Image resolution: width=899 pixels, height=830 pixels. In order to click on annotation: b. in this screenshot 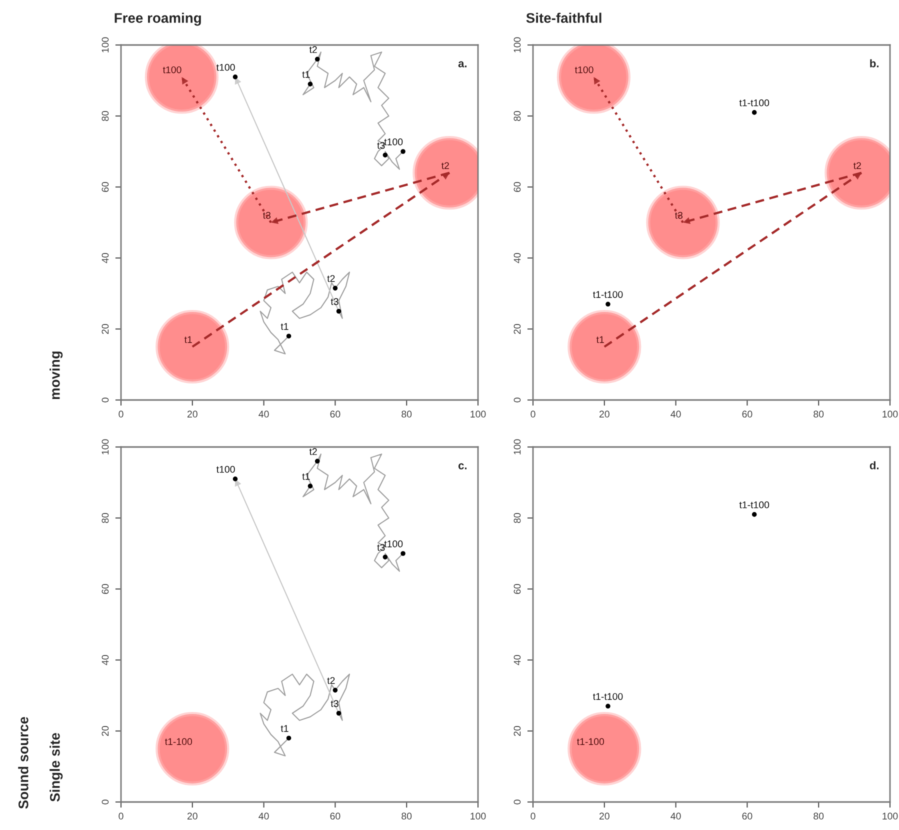, I will do `click(874, 63)`.